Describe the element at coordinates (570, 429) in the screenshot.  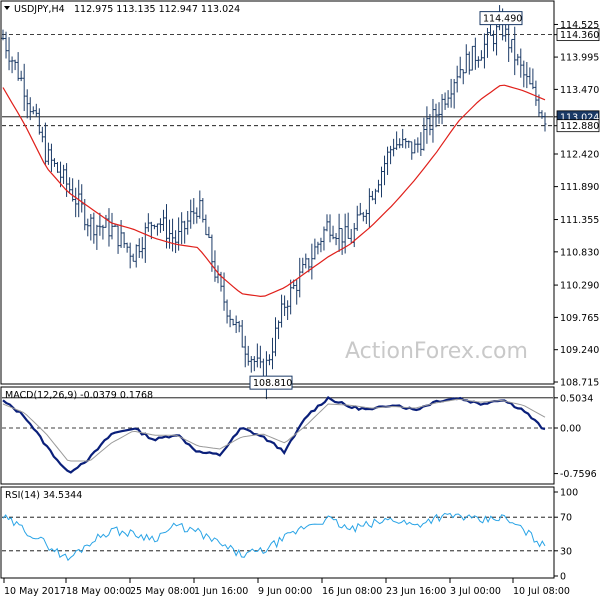
I see `macd-tick-label-1: 0.00` at that location.